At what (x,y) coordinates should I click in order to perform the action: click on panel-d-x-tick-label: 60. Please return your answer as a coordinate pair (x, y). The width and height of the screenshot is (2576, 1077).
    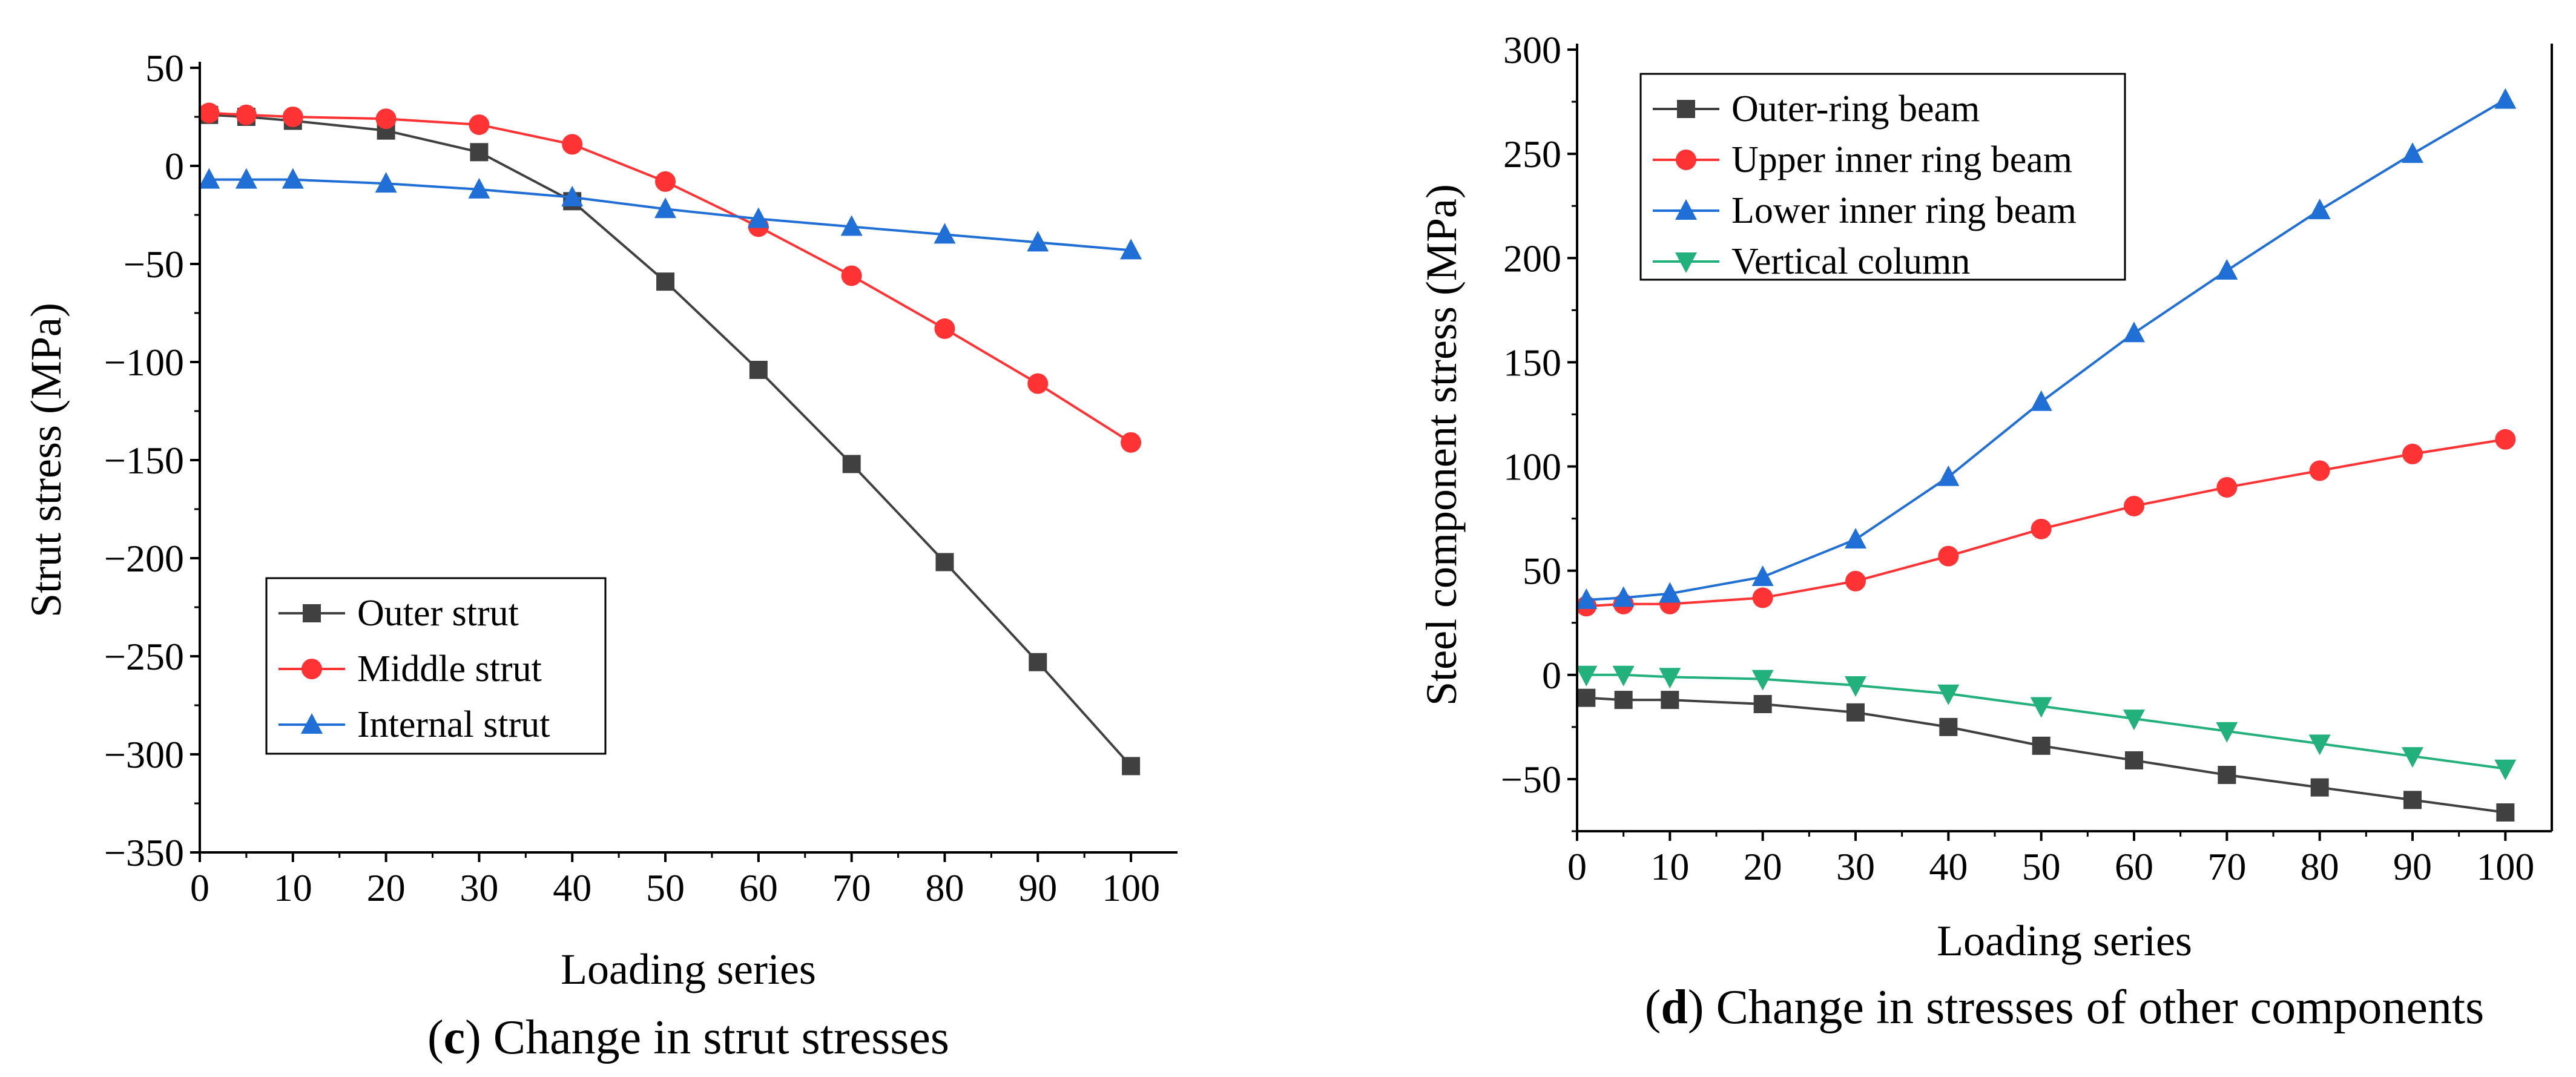
    Looking at the image, I should click on (2134, 866).